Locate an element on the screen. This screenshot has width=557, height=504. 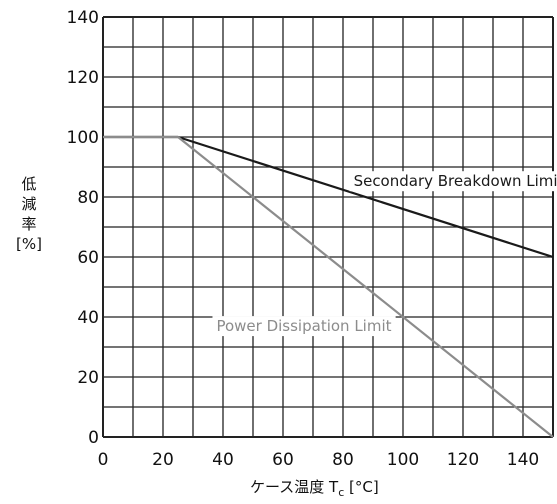
y-axis-label-line: 率 is located at coordinates (29, 224).